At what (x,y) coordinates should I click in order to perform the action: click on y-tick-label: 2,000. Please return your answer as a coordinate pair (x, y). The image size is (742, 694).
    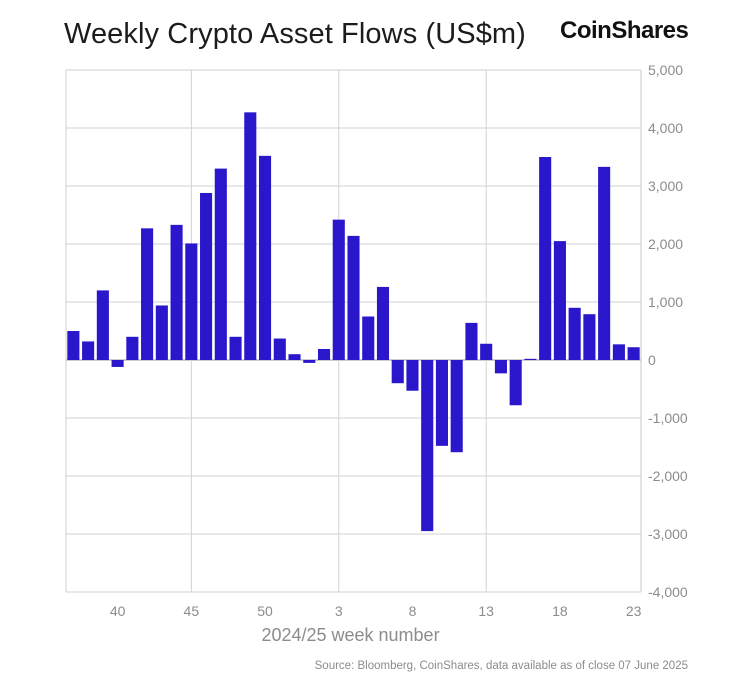
    Looking at the image, I should click on (665, 244).